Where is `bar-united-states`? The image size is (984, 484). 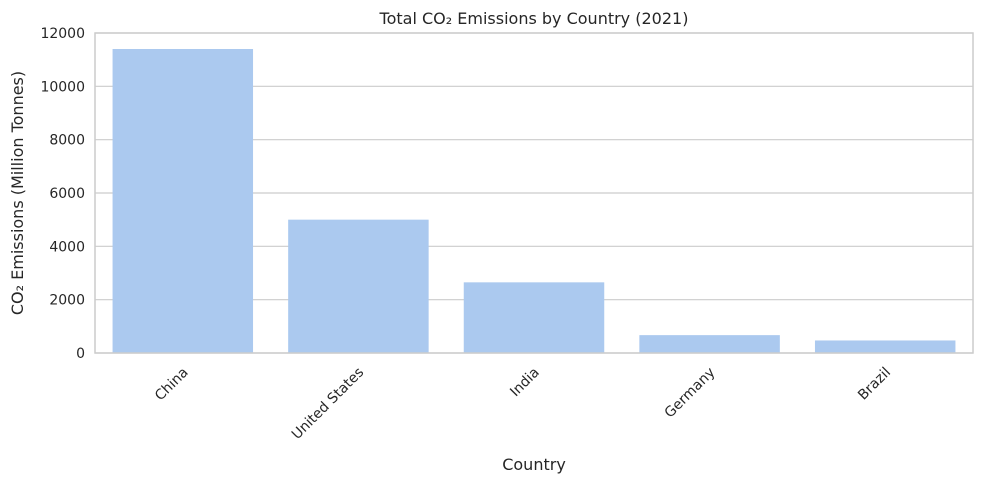
bar-united-states is located at coordinates (358, 286).